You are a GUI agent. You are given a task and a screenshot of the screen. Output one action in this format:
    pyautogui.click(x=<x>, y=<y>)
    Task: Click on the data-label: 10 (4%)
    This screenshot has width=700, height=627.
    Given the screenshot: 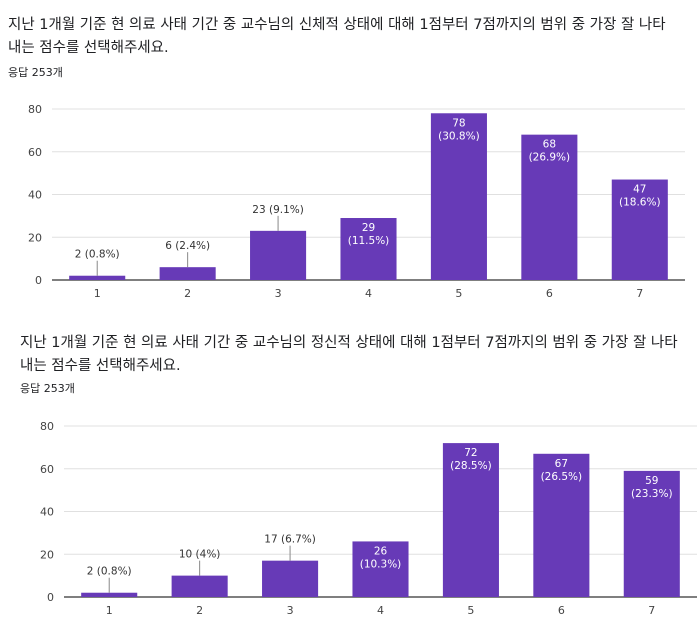 What is the action you would take?
    pyautogui.click(x=200, y=555)
    